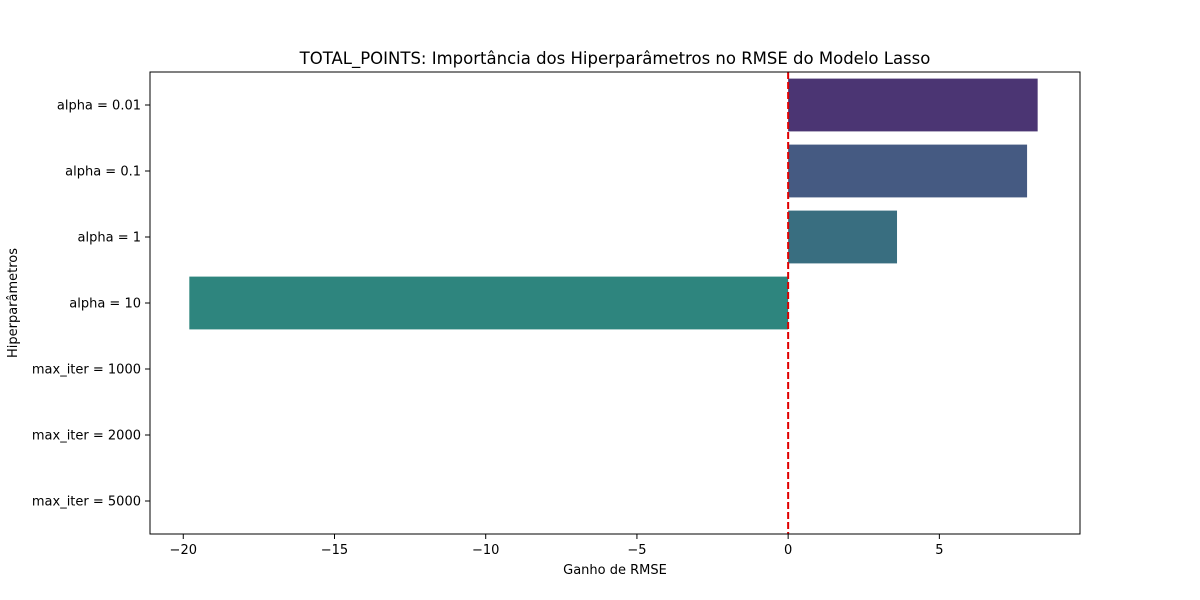 Image resolution: width=1200 pixels, height=600 pixels. Describe the element at coordinates (636, 550) in the screenshot. I see `x-tick-label: −5` at that location.